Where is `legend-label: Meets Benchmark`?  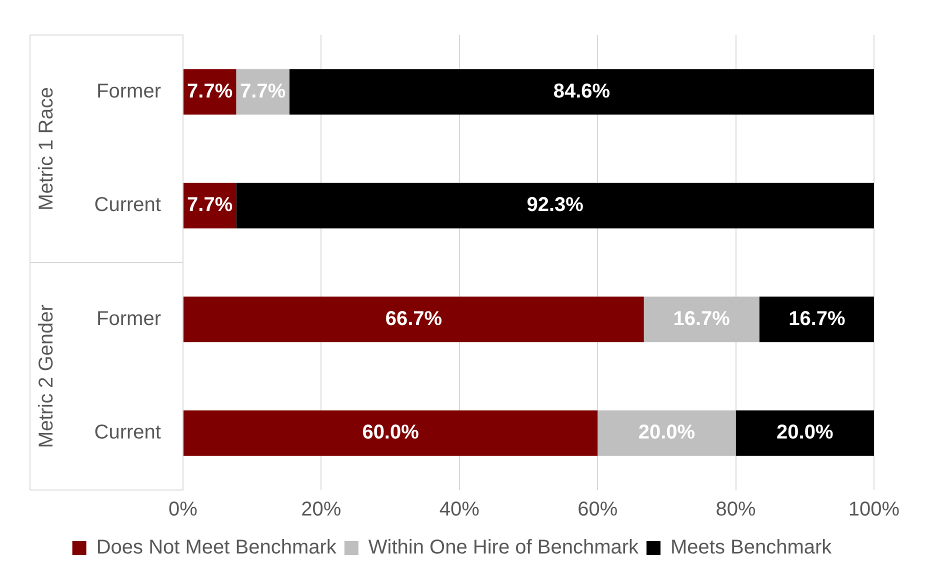 legend-label: Meets Benchmark is located at coordinates (751, 547).